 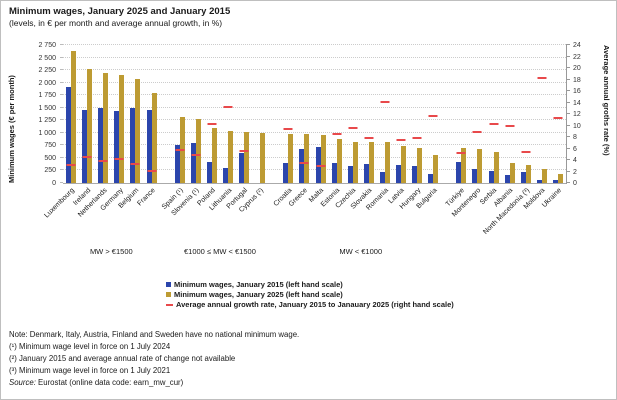 I want to click on right-axis-tick-label: 10, so click(x=577, y=126).